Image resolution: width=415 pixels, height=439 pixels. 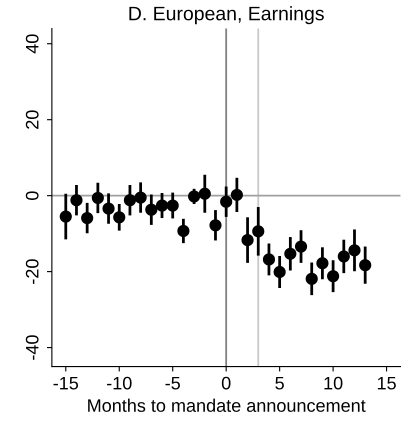 What do you see at coordinates (333, 383) in the screenshot?
I see `x-tick-label: 10` at bounding box center [333, 383].